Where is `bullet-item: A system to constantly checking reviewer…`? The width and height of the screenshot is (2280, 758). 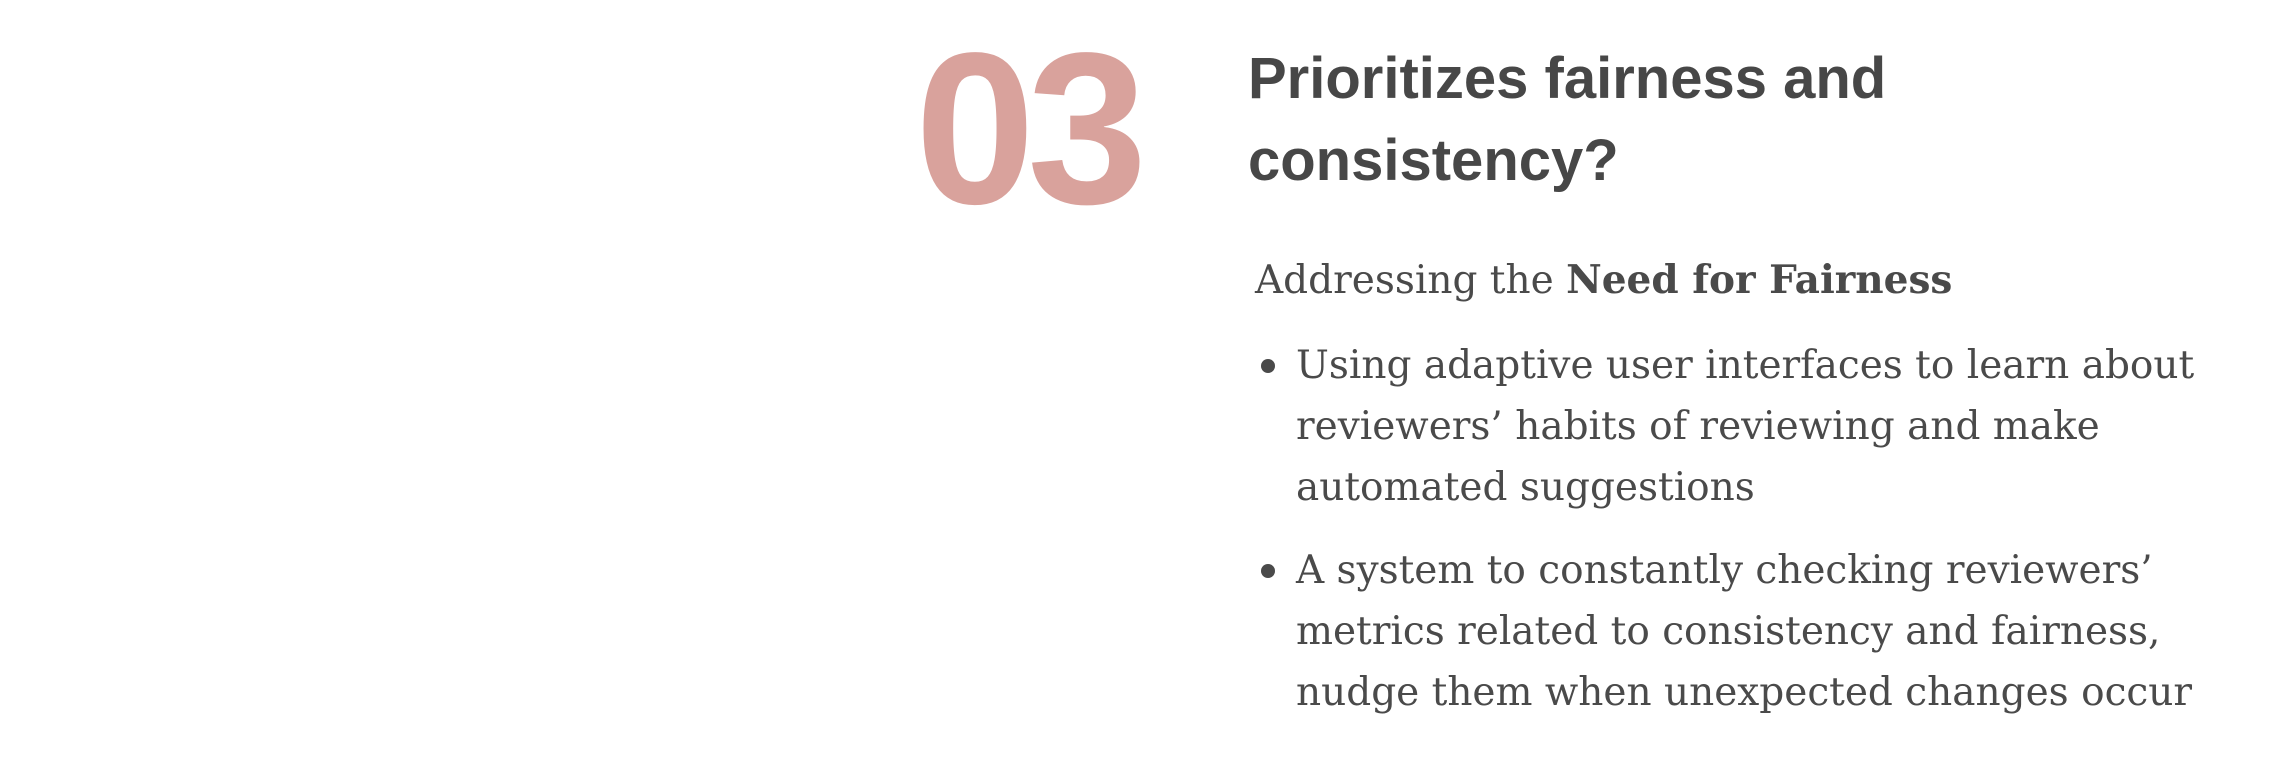
bullet-item: A system to constantly checking reviewer… is located at coordinates (1760, 631).